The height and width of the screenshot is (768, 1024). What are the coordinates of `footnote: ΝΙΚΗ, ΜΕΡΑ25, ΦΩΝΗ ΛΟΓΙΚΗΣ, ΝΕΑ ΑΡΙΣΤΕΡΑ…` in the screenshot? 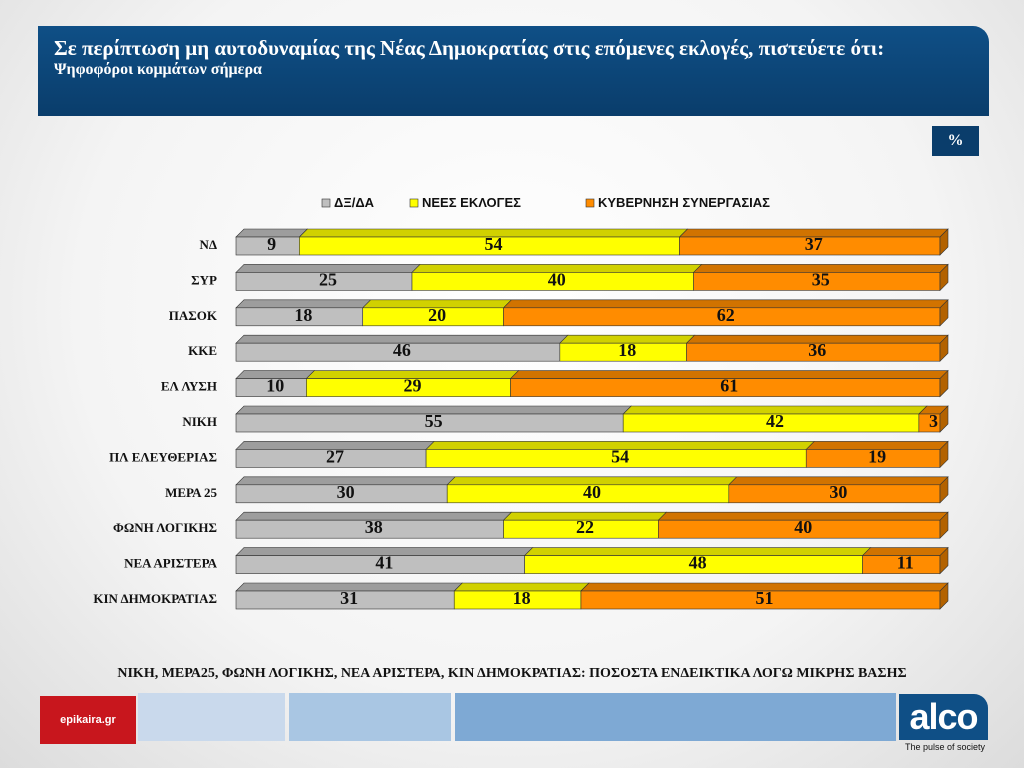 It's located at (512, 673).